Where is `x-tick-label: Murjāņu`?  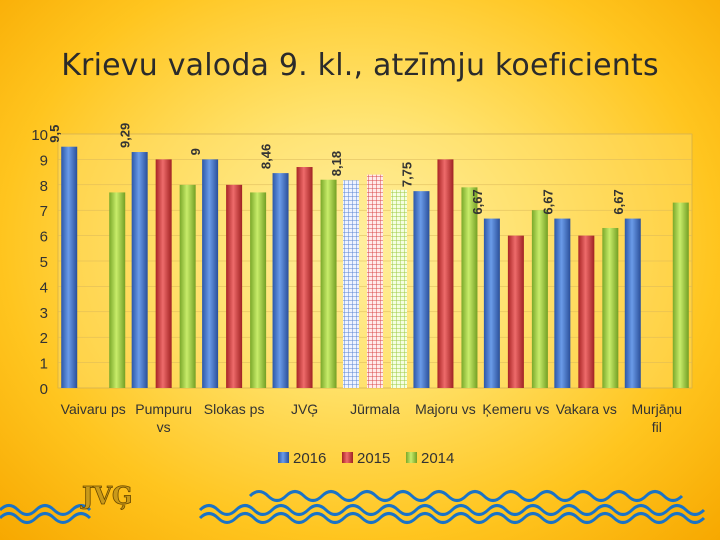
x-tick-label: Murjāņu is located at coordinates (656, 409).